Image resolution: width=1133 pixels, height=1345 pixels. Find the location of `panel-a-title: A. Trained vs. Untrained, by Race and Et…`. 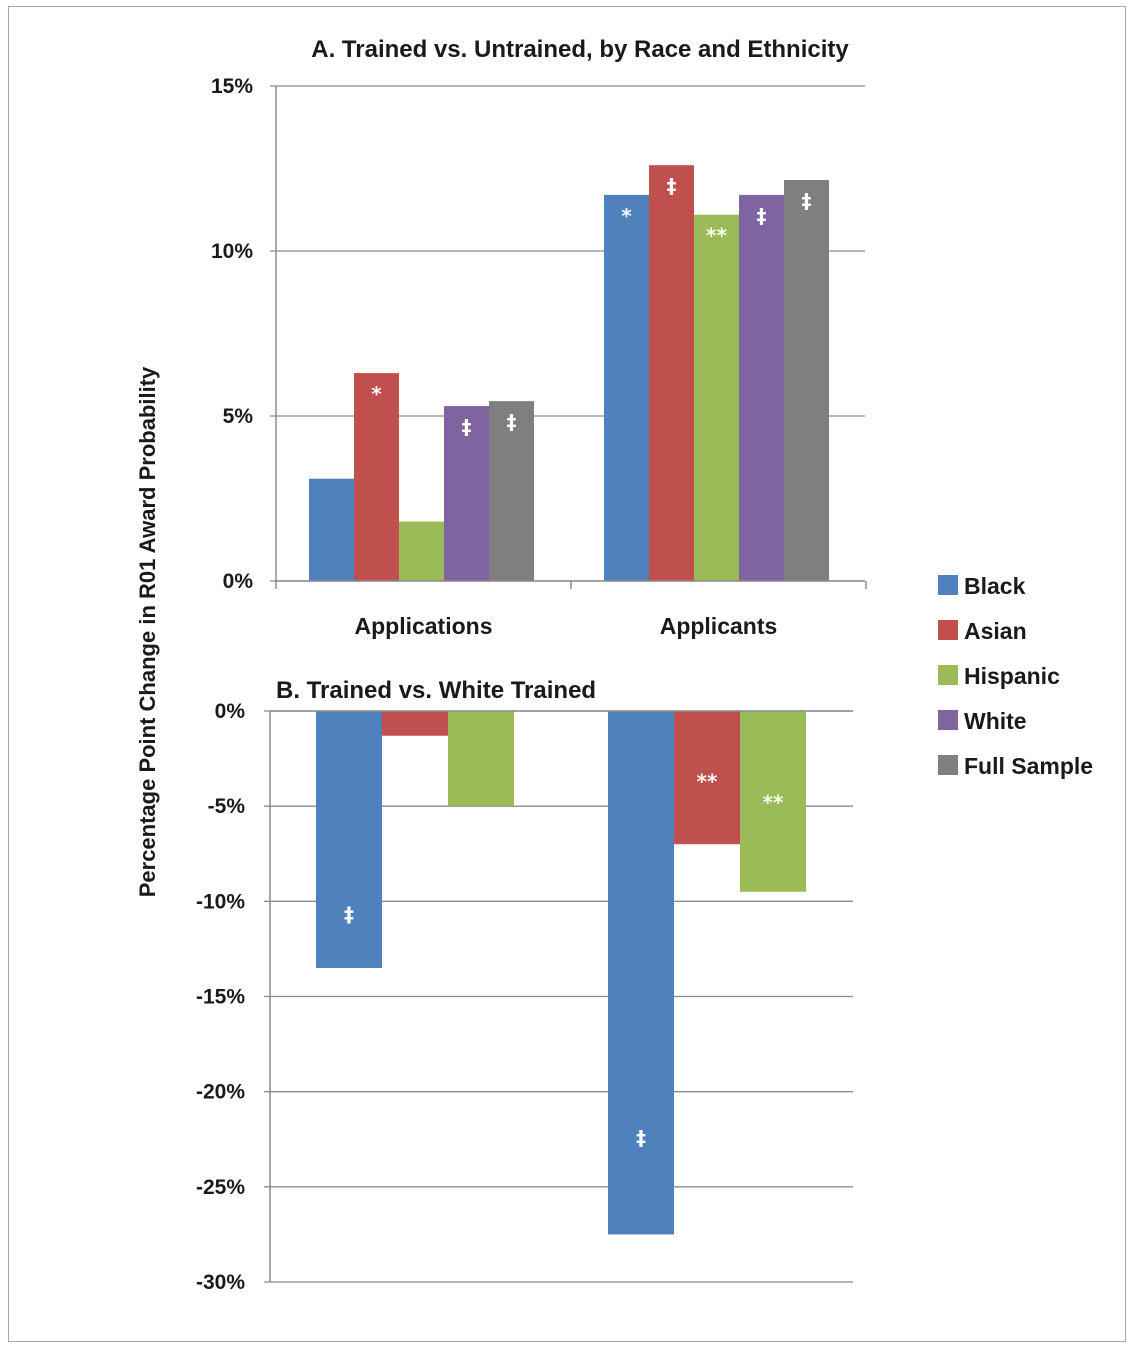

panel-a-title: A. Trained vs. Untrained, by Race and Et… is located at coordinates (580, 49).